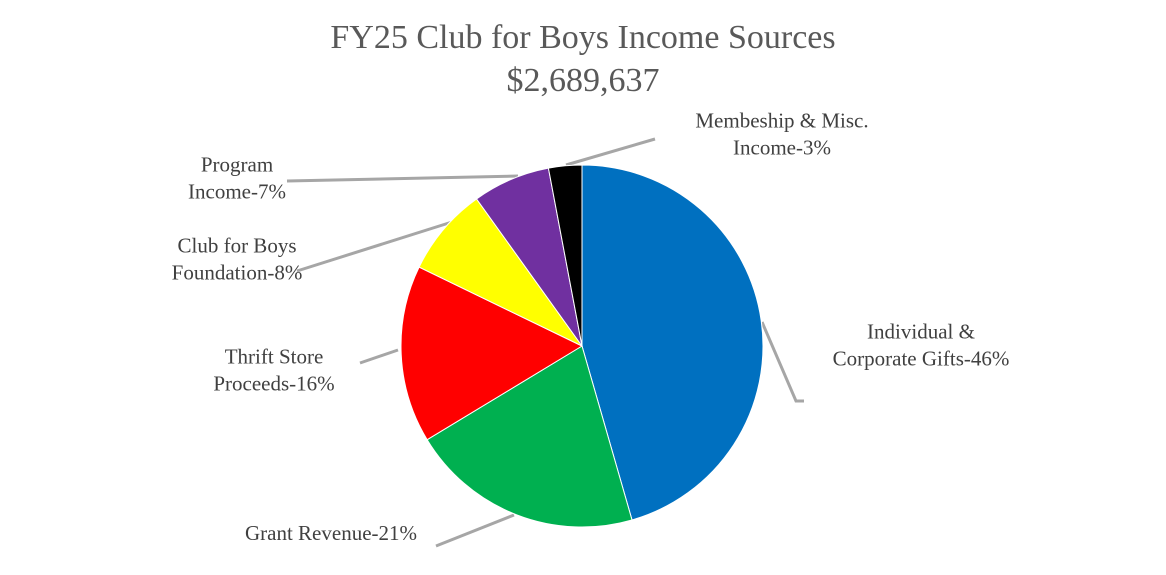  Describe the element at coordinates (236, 246) in the screenshot. I see `slice-label: Club for Boys` at that location.